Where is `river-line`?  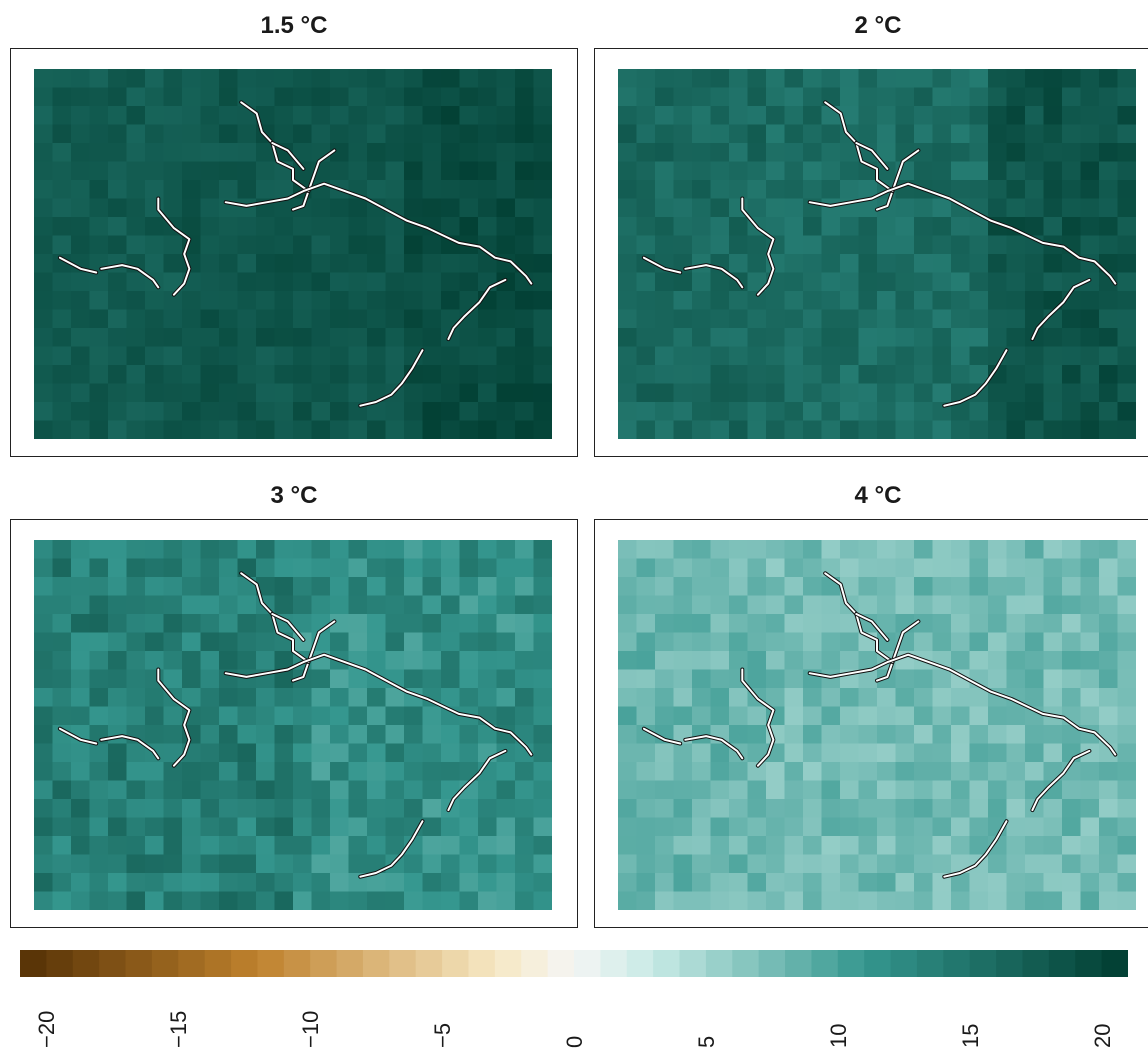 river-line is located at coordinates (905, 171).